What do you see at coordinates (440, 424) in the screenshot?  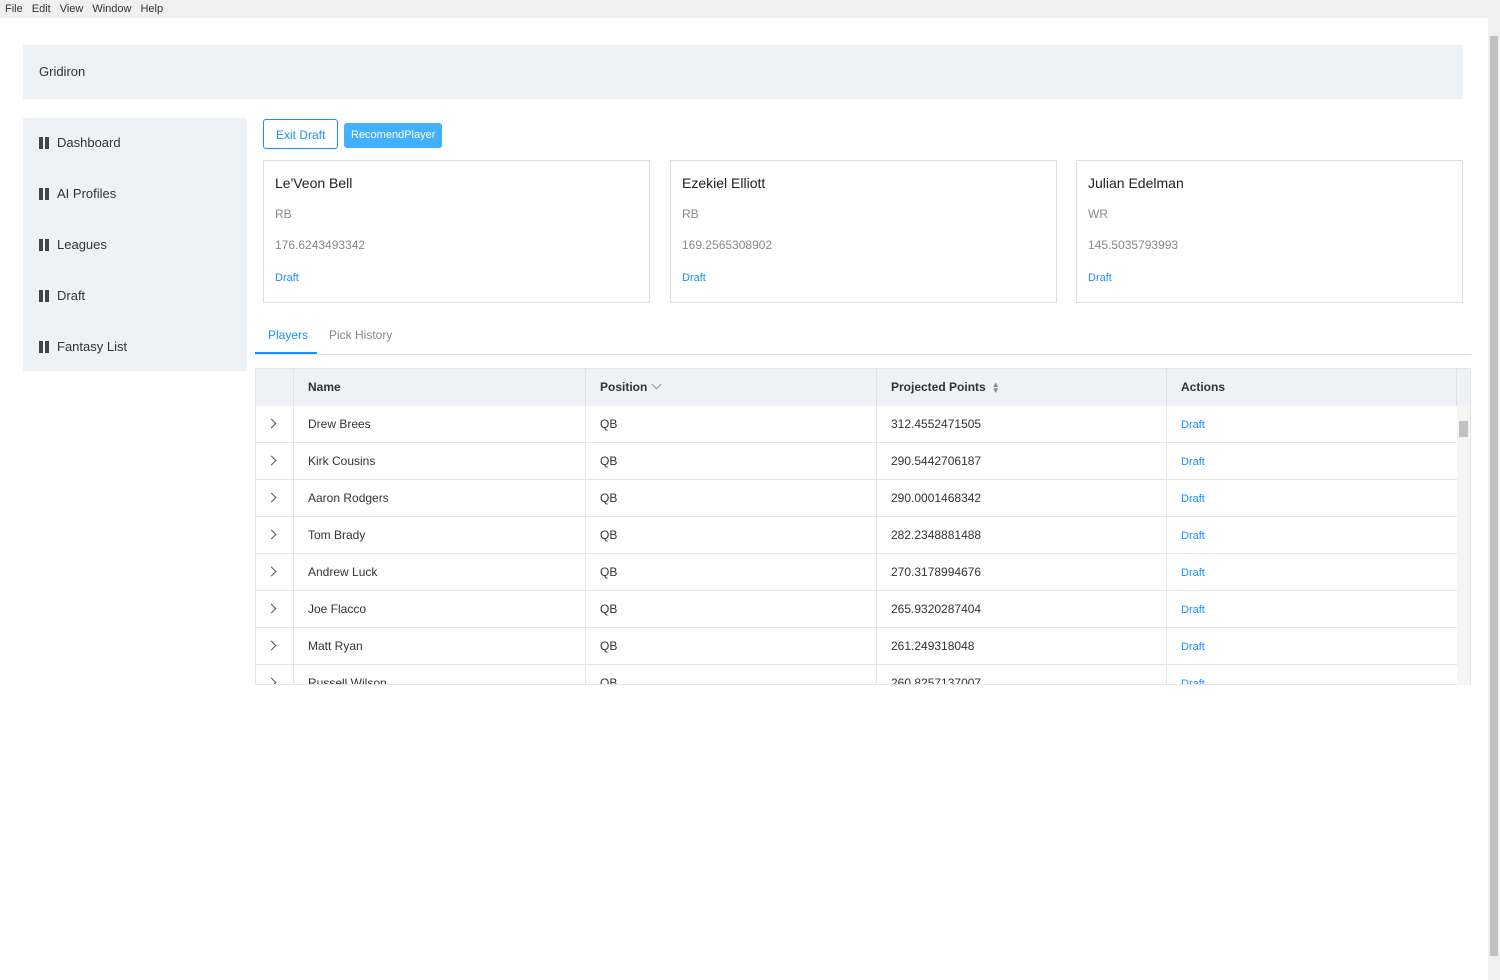 I see `table-cell: Drew Brees` at bounding box center [440, 424].